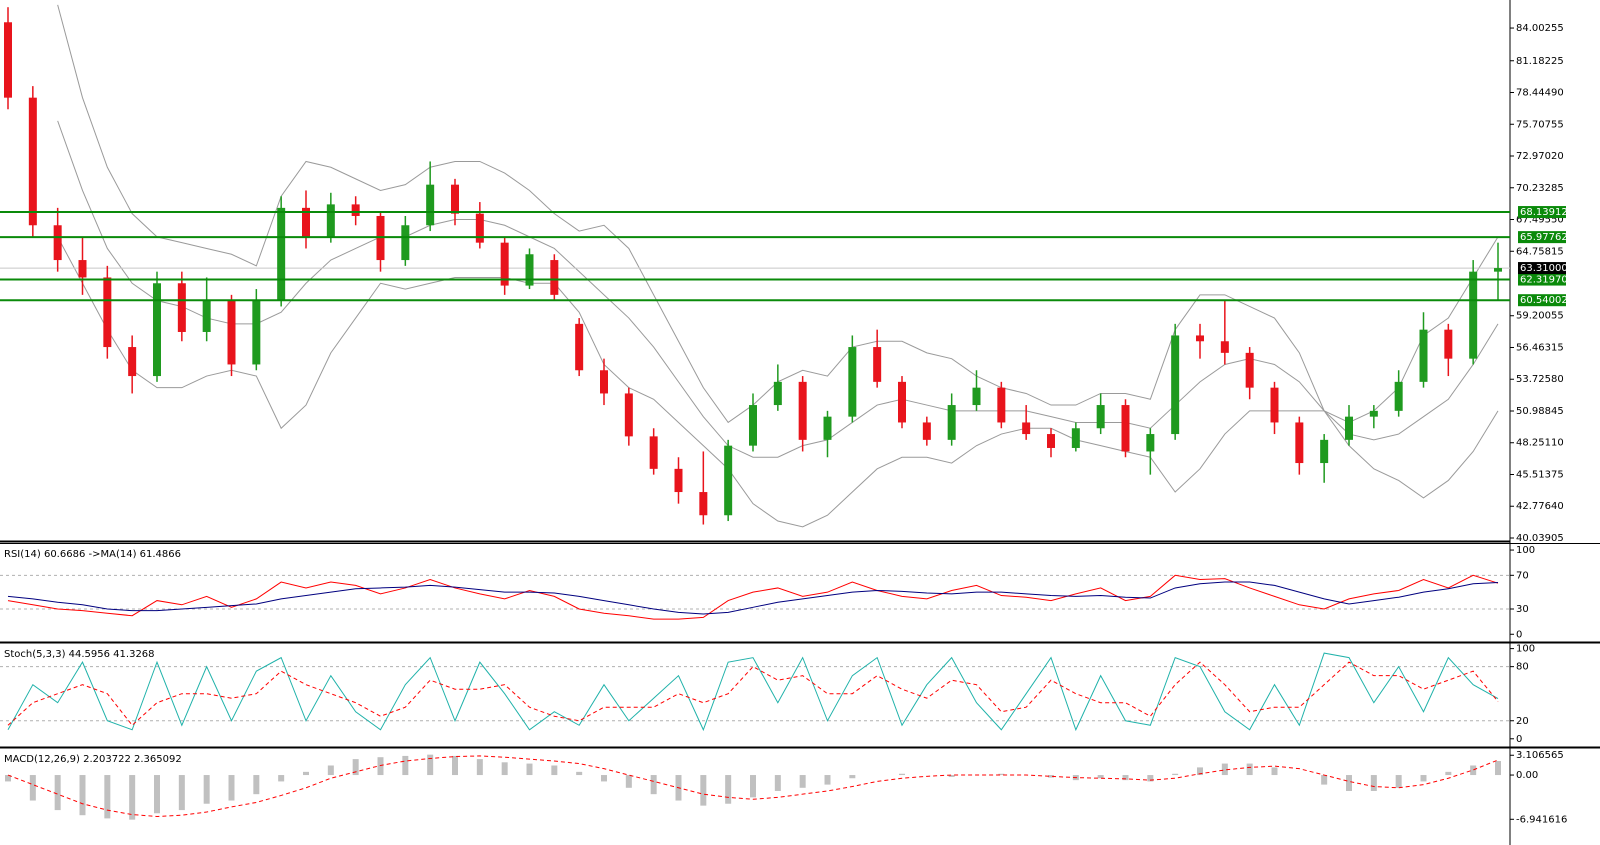  What do you see at coordinates (1540, 538) in the screenshot?
I see `y-tick-label: 40.03905` at bounding box center [1540, 538].